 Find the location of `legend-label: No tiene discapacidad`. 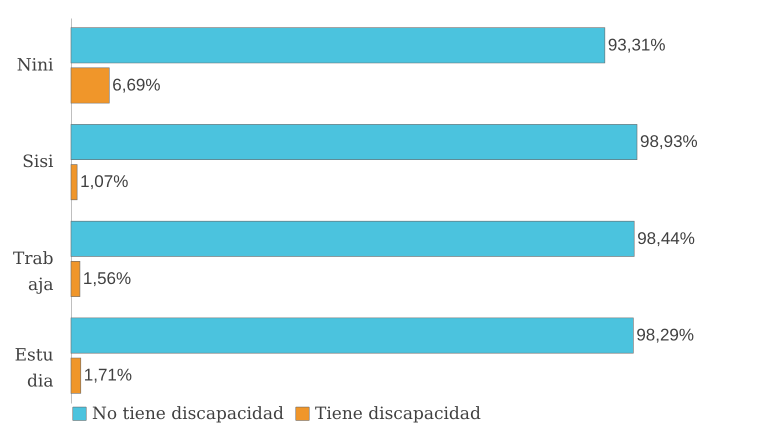

legend-label: No tiene discapacidad is located at coordinates (188, 414).